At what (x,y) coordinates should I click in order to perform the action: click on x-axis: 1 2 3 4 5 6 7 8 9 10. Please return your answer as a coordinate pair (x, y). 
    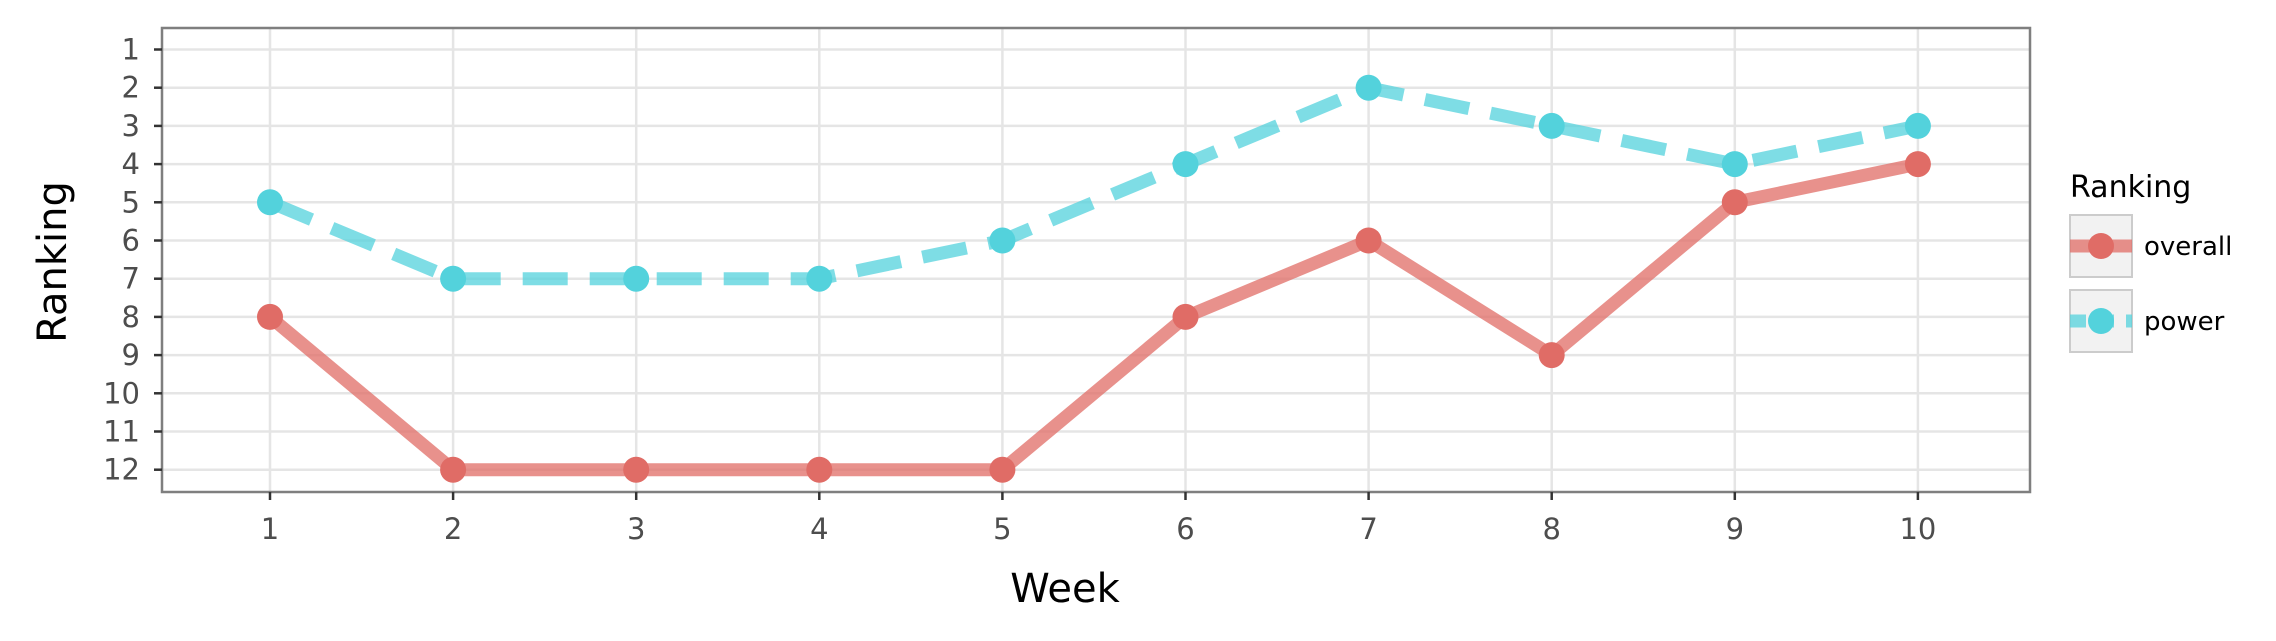
    Looking at the image, I should click on (1098, 519).